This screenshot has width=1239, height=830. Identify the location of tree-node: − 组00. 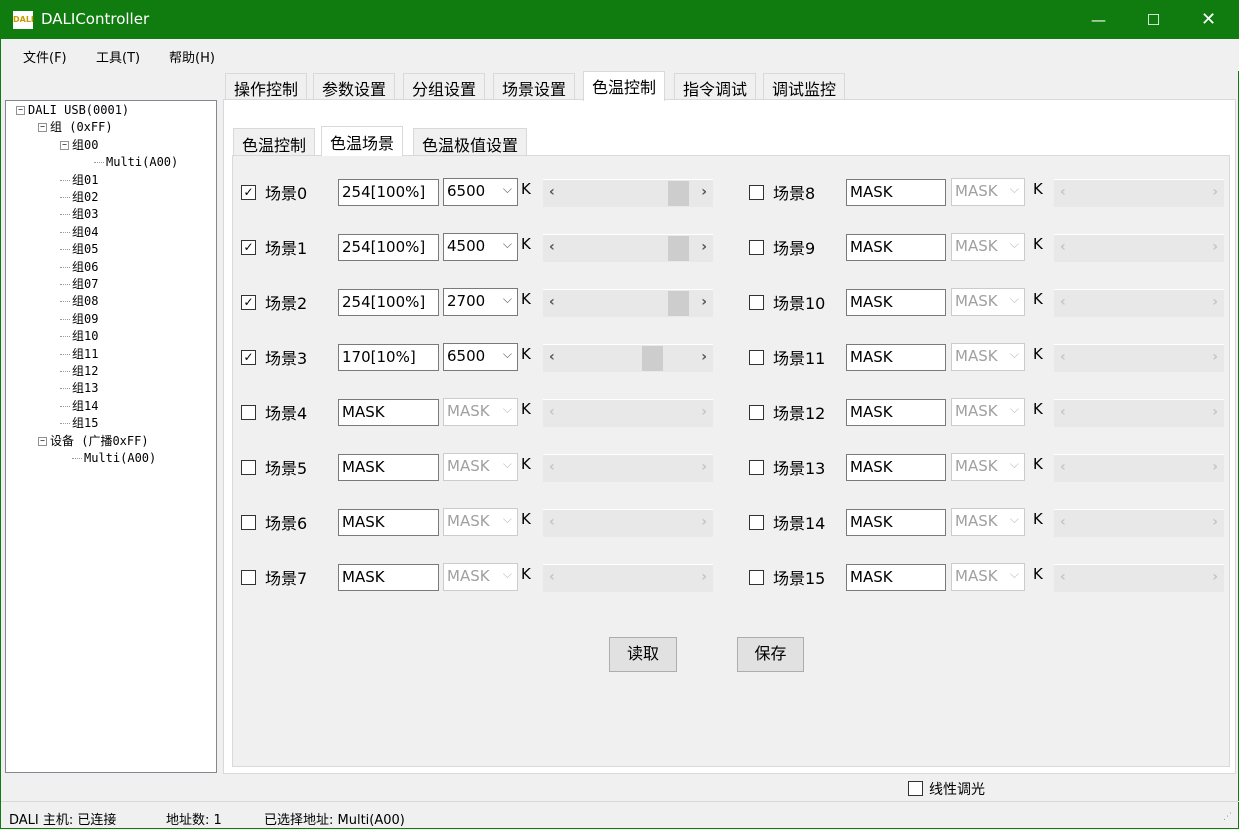
(79, 145).